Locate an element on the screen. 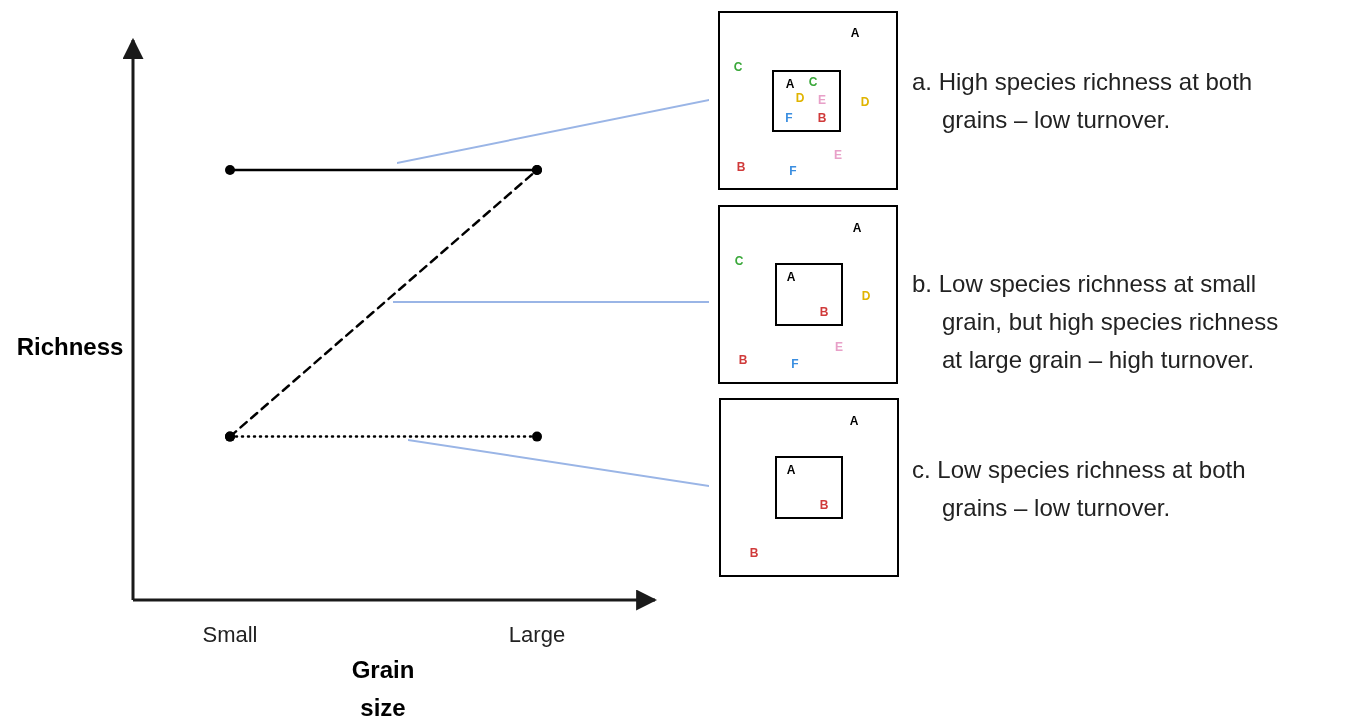 The height and width of the screenshot is (719, 1352). text: c. Low species richness at both grains – low turnover. is located at coordinates (1079, 488).